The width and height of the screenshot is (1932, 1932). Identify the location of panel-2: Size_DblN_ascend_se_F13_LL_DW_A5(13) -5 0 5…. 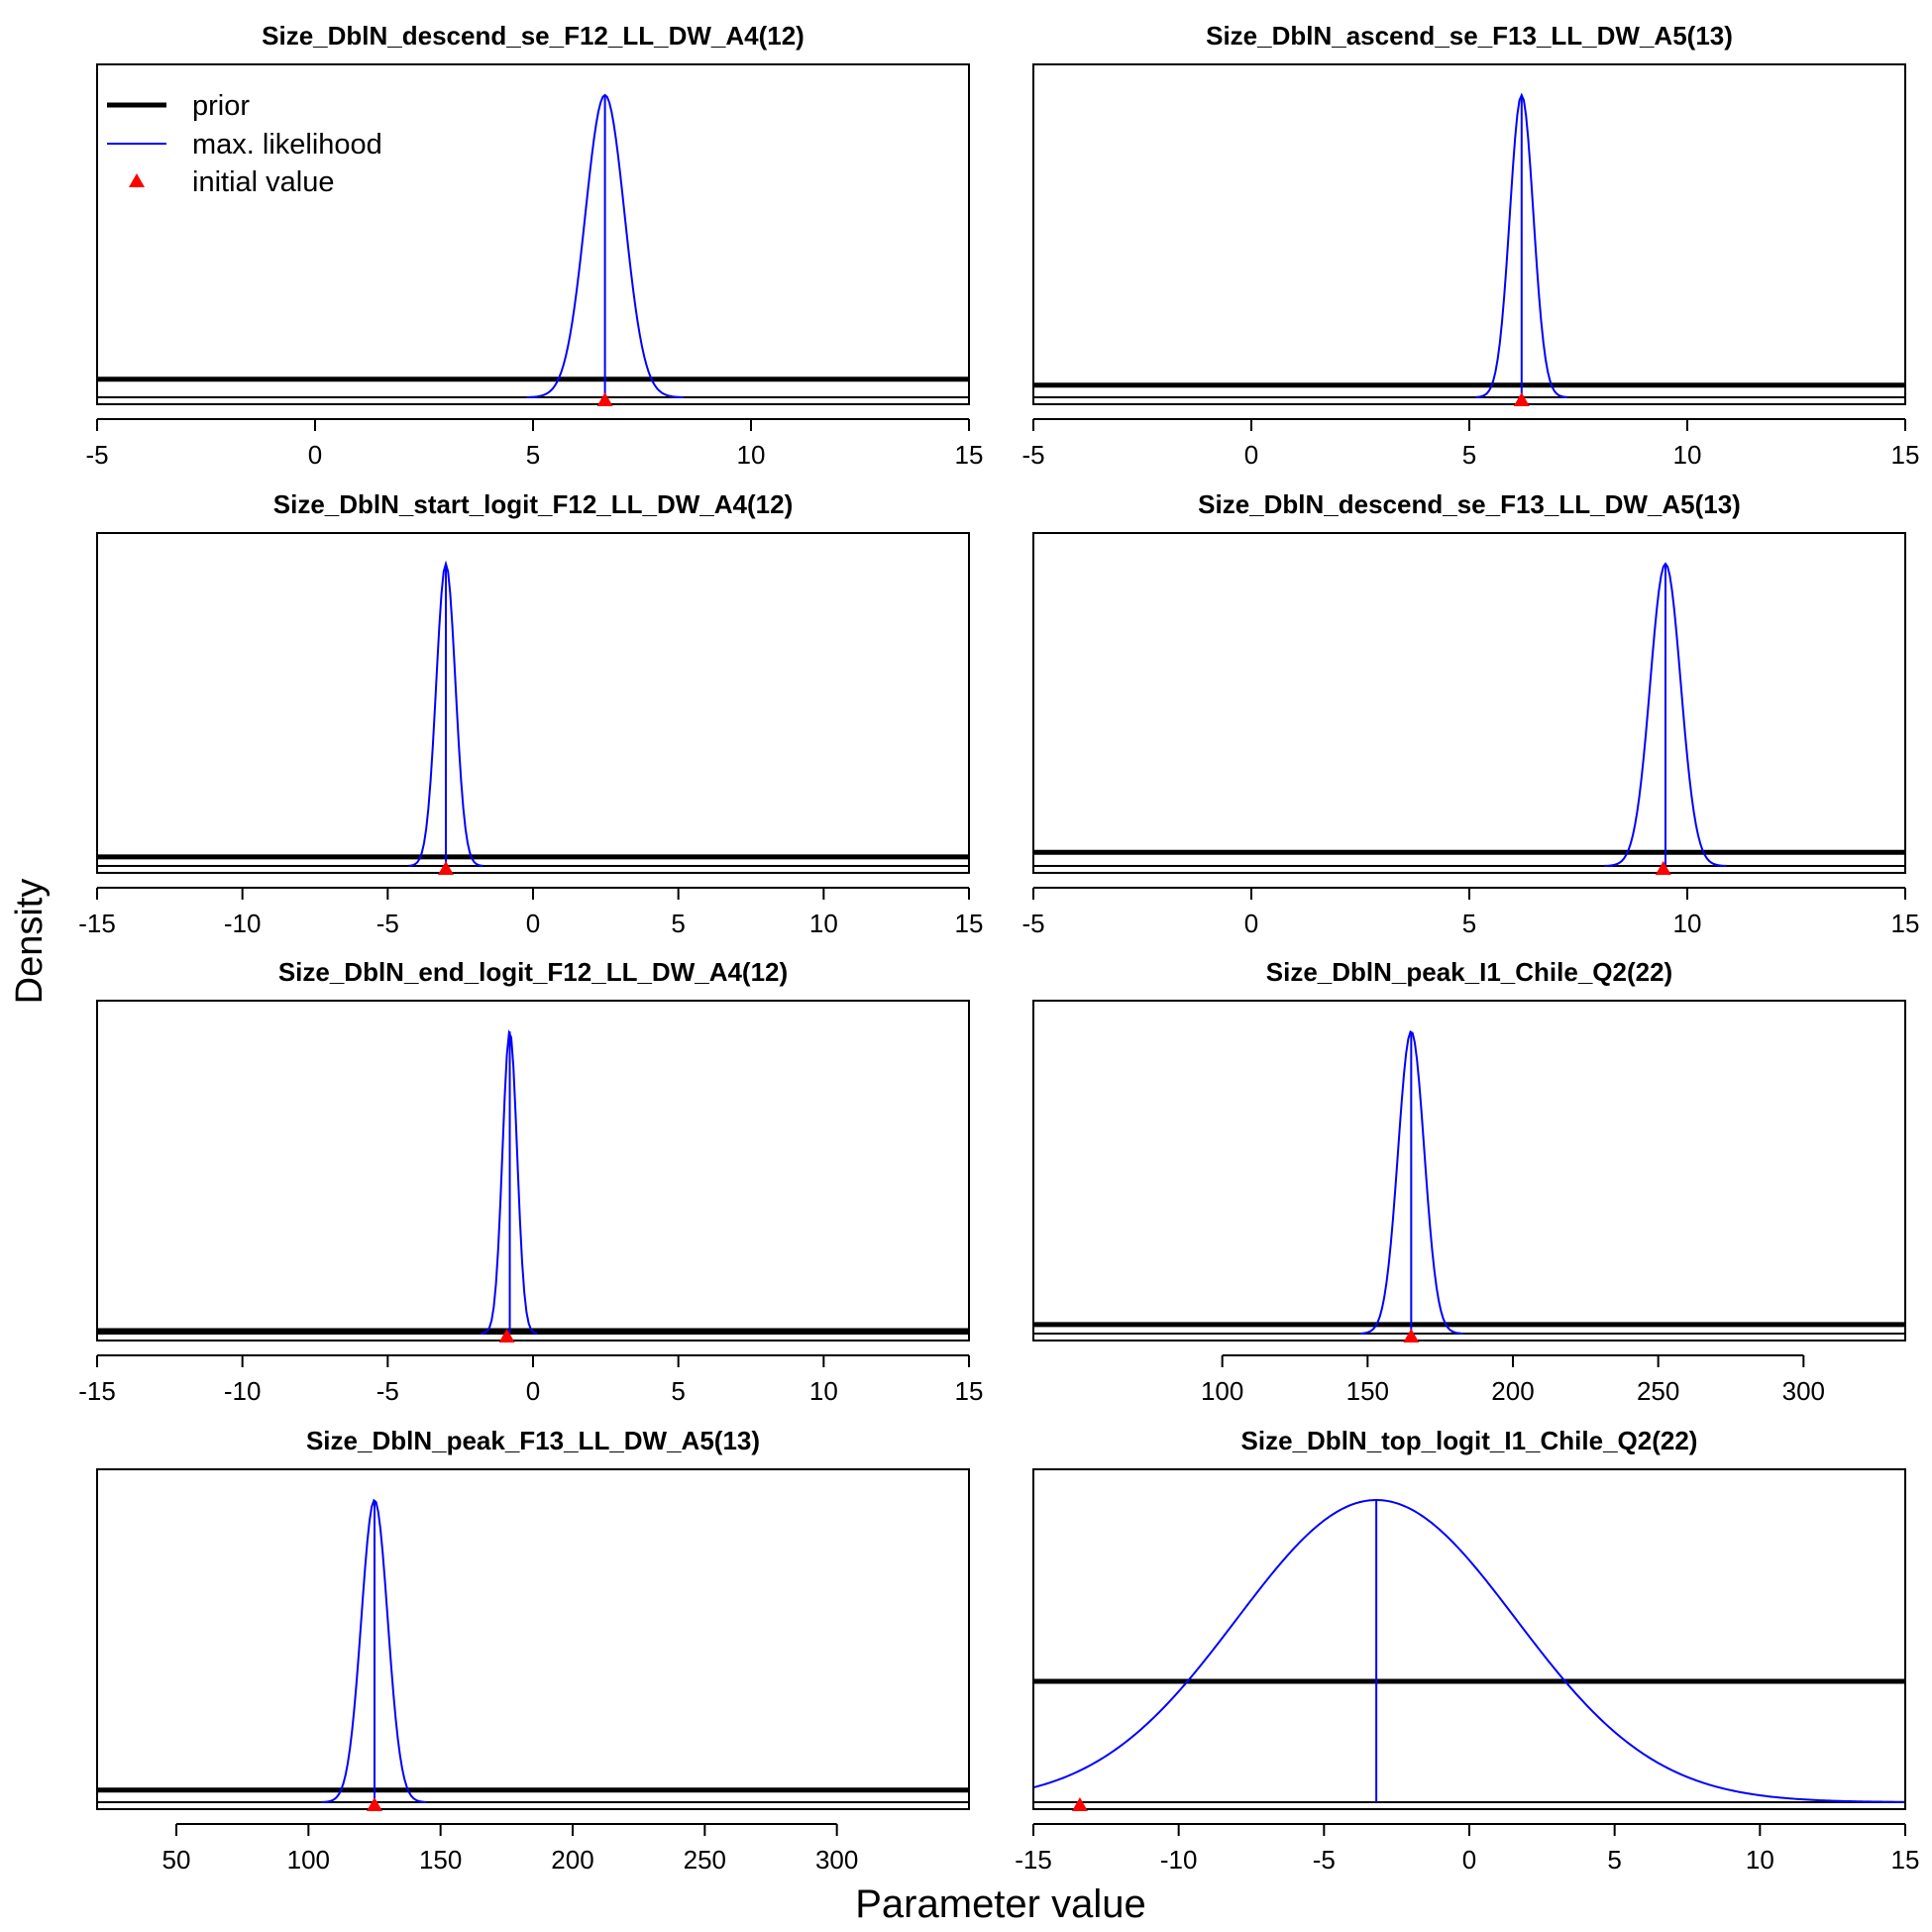
(1470, 245).